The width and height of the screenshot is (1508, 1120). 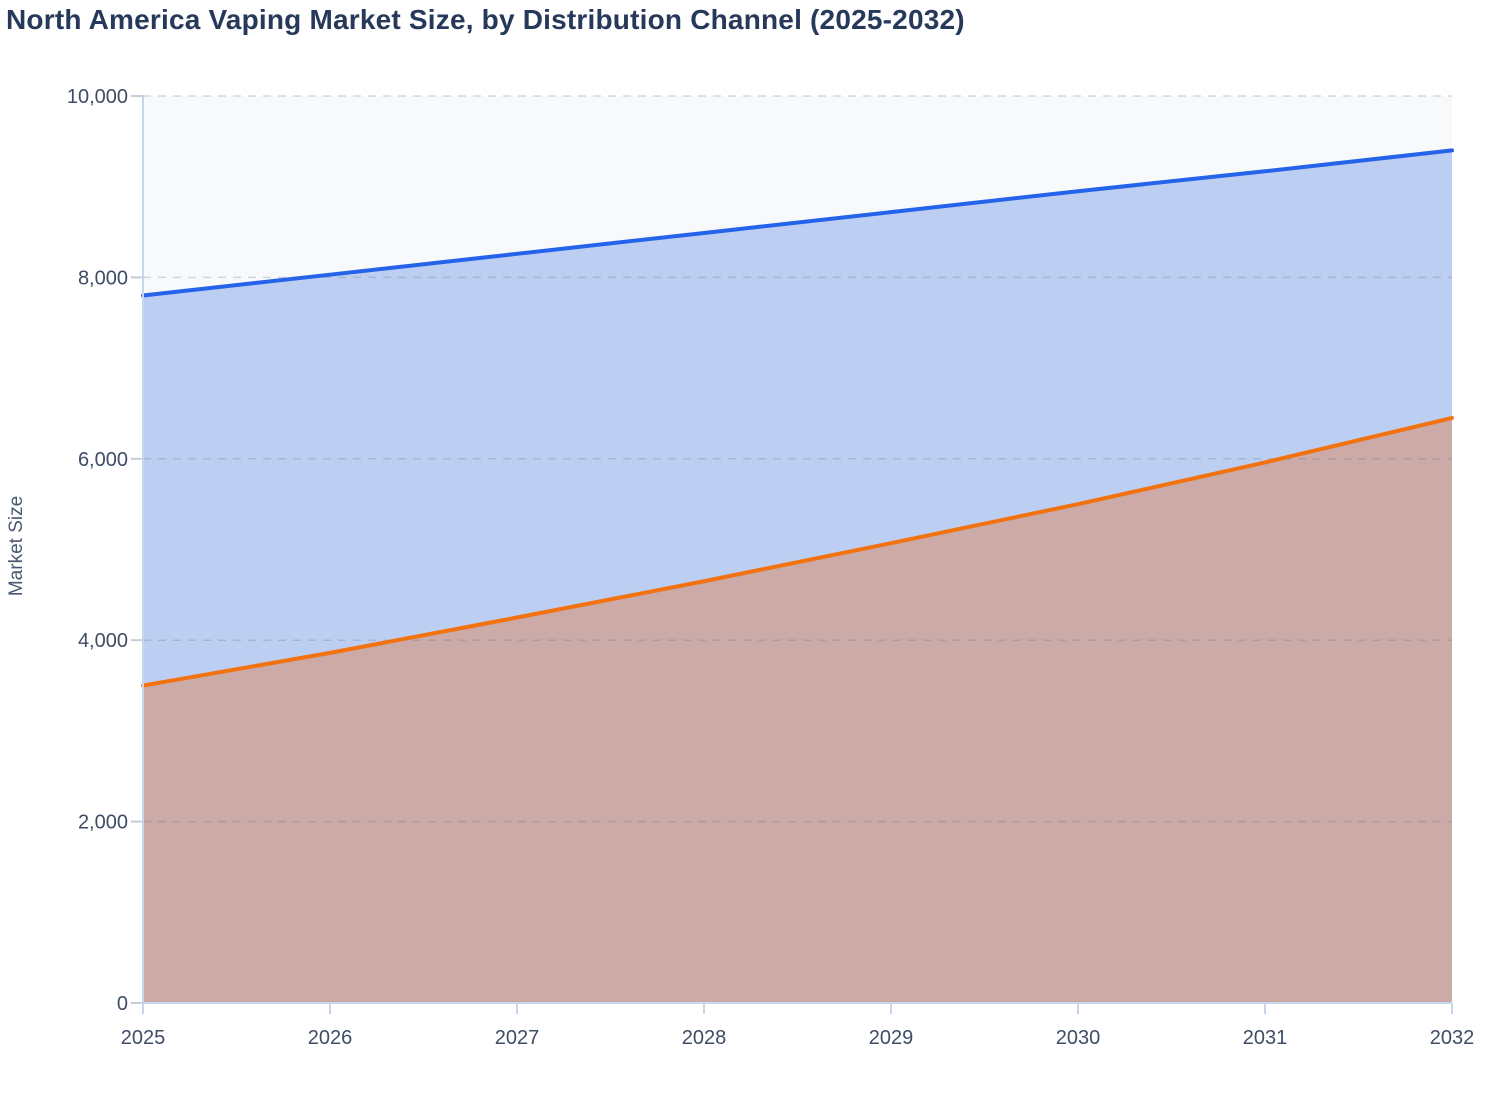 I want to click on y-tick-label: 0, so click(x=122, y=1004).